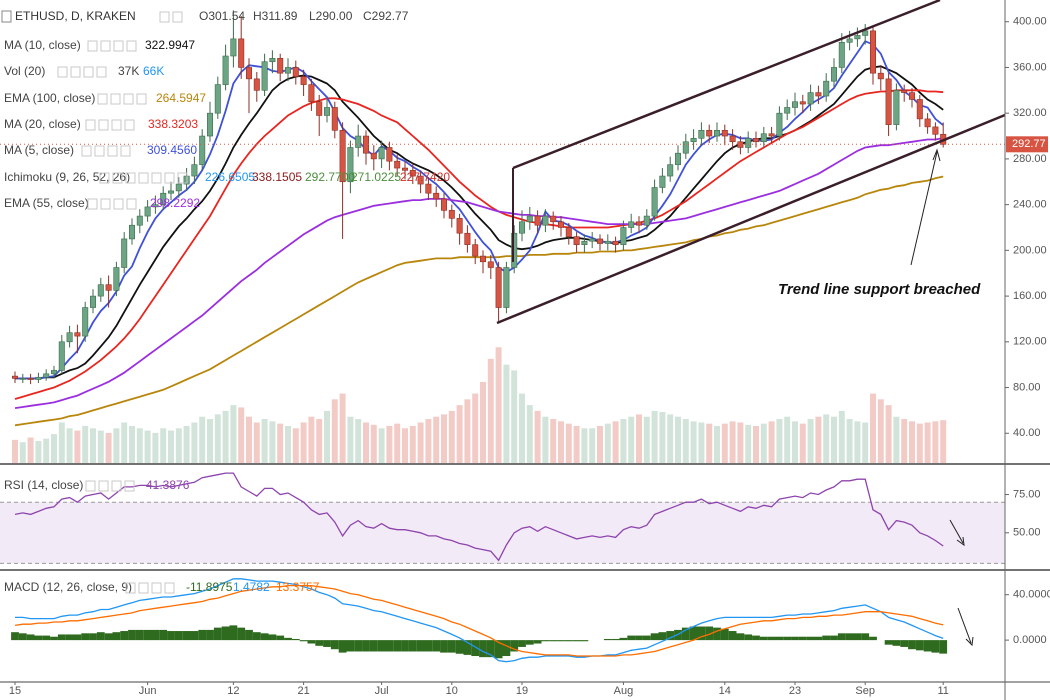  Describe the element at coordinates (479, 620) in the screenshot. I see `signal-line` at that location.